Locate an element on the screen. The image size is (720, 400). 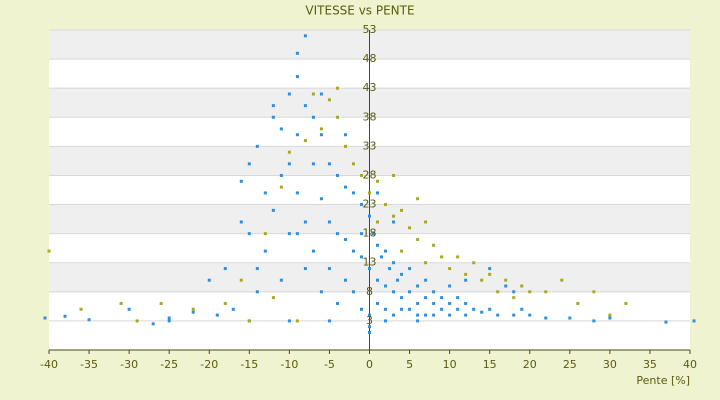
y-tick-label: 13 is located at coordinates (370, 262).